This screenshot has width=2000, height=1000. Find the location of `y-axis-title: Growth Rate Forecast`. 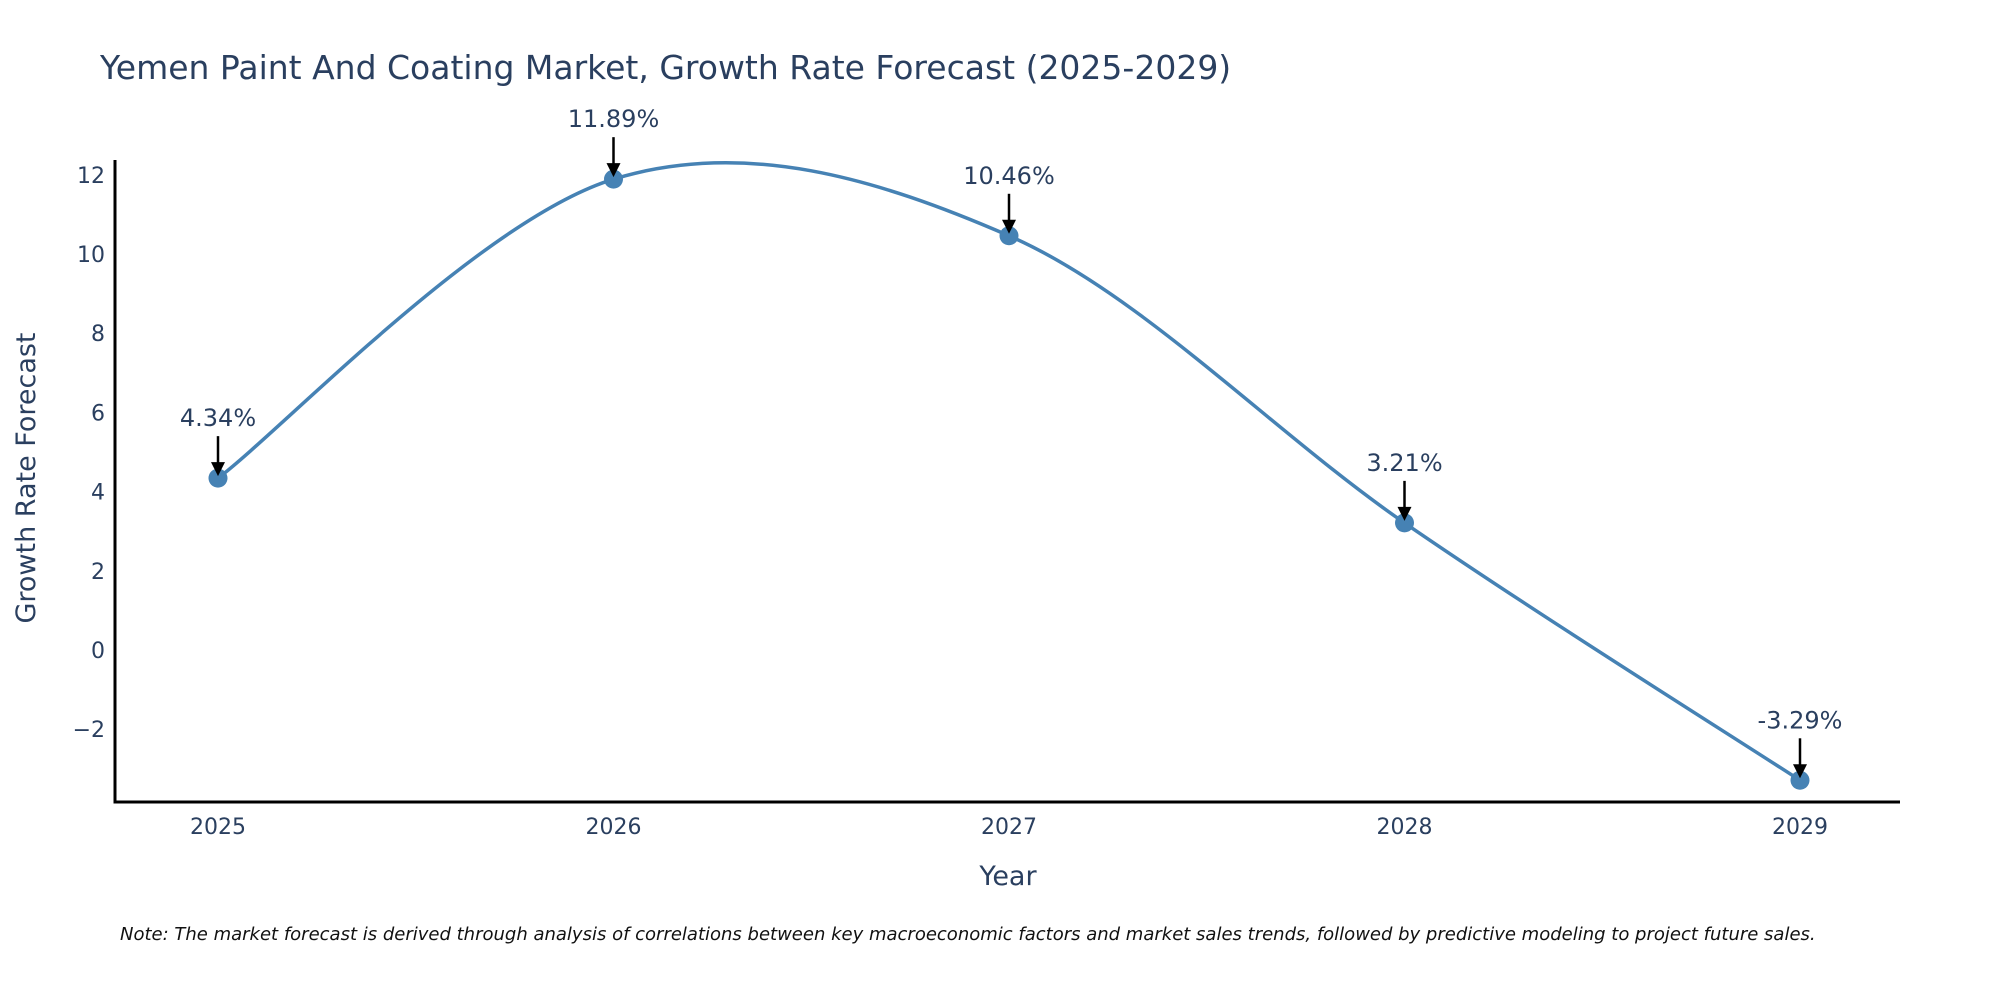

y-axis-title: Growth Rate Forecast is located at coordinates (26, 477).